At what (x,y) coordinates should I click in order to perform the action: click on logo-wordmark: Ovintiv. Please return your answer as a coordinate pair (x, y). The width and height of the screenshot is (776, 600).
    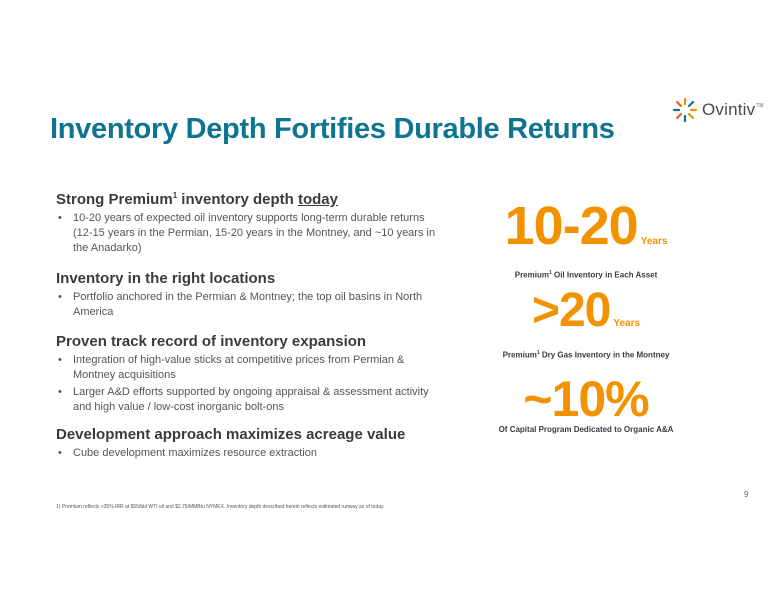
    Looking at the image, I should click on (729, 109).